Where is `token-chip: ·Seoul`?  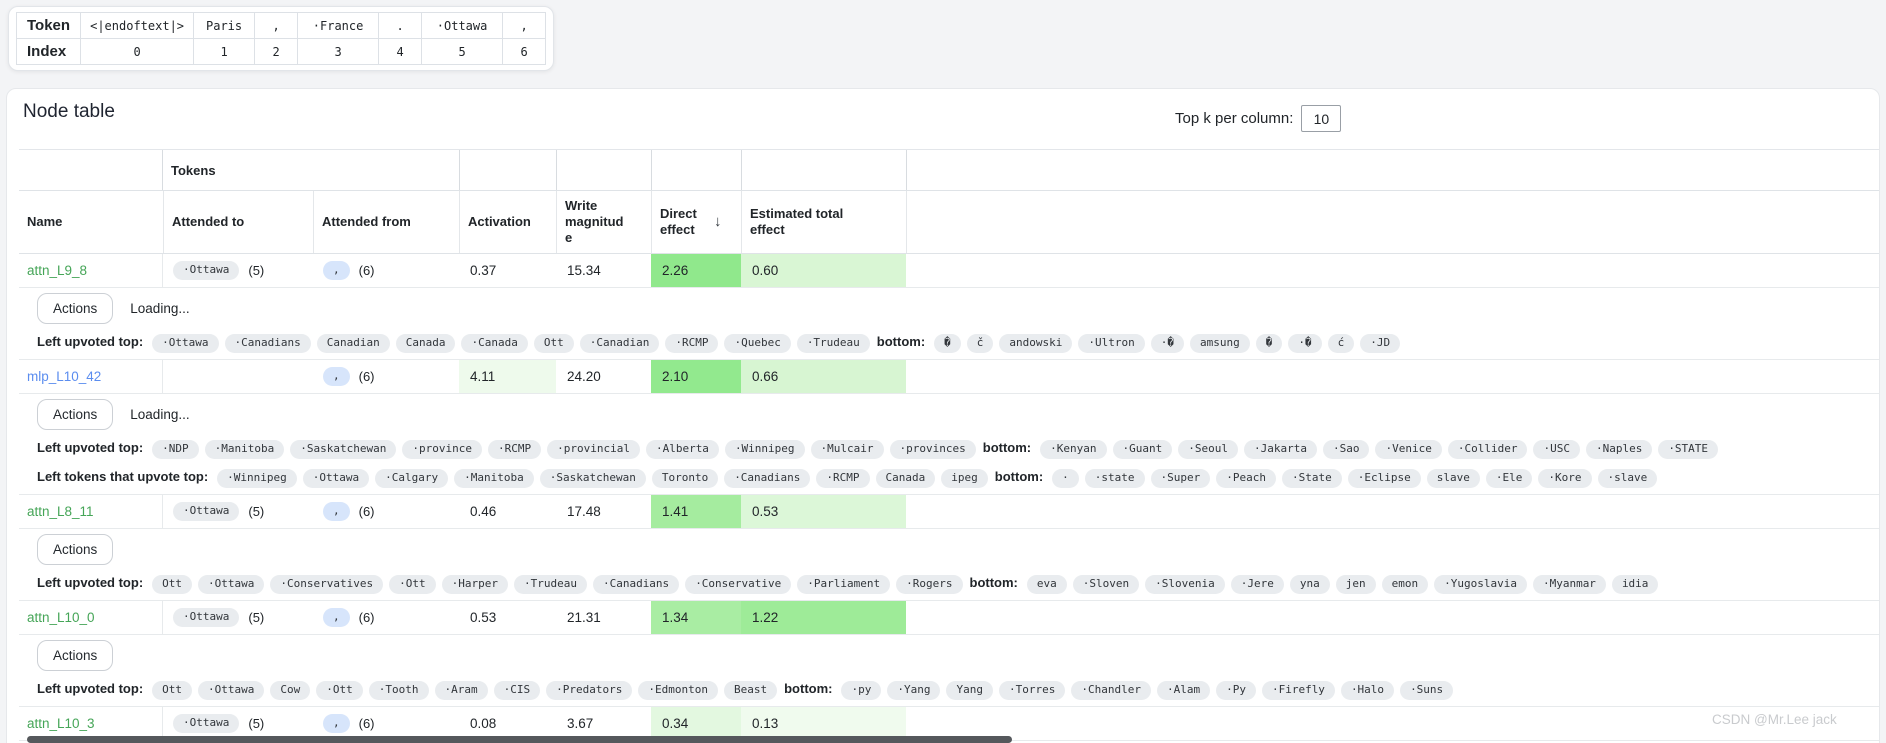
token-chip: ·Seoul is located at coordinates (1208, 449).